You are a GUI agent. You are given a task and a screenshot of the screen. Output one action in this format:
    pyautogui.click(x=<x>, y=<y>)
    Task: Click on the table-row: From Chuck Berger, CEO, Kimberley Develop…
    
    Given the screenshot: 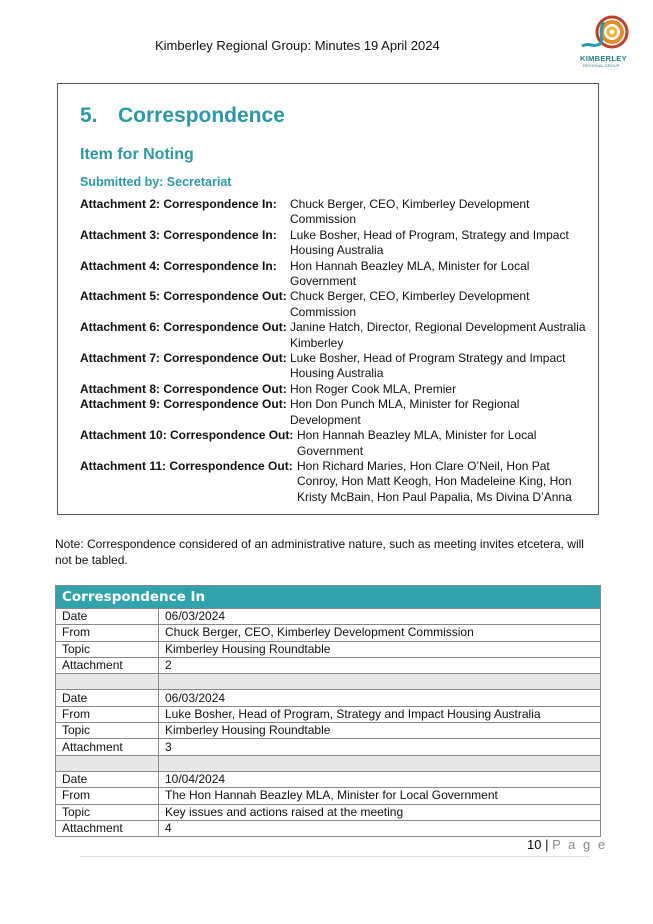 What is the action you would take?
    pyautogui.click(x=328, y=633)
    